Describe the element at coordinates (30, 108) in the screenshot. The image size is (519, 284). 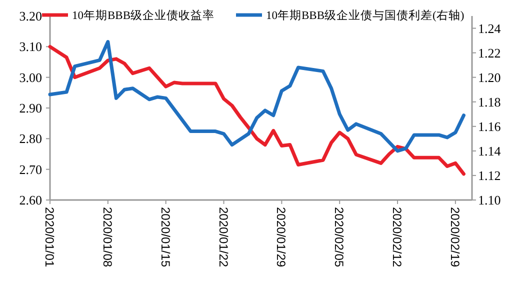
I see `y-tick-label: 2.90` at that location.